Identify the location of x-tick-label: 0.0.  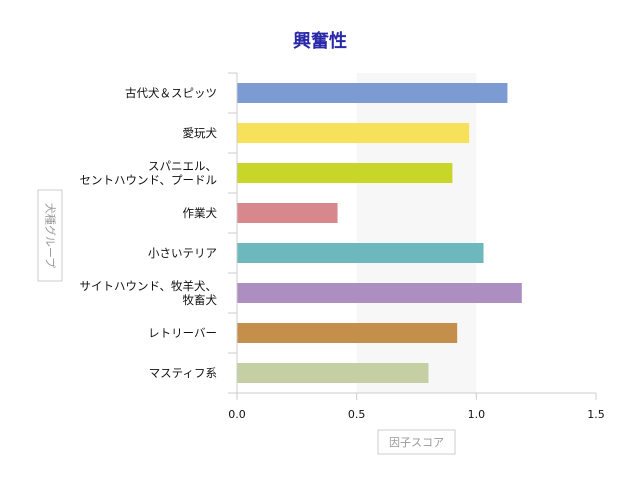
(237, 414).